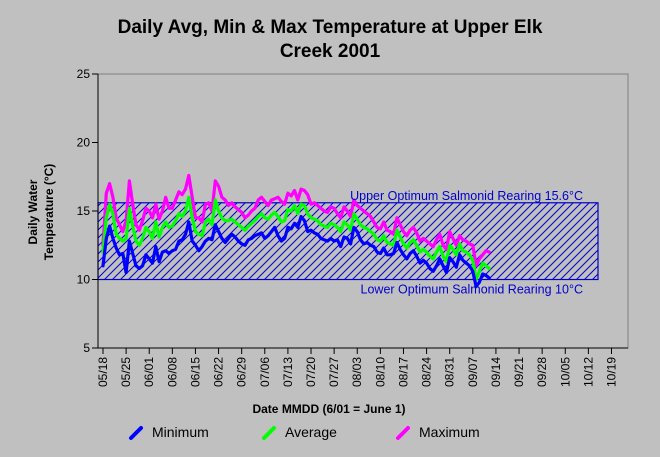 The image size is (660, 457). Describe the element at coordinates (311, 372) in the screenshot. I see `x-tick-label: 07/20` at that location.